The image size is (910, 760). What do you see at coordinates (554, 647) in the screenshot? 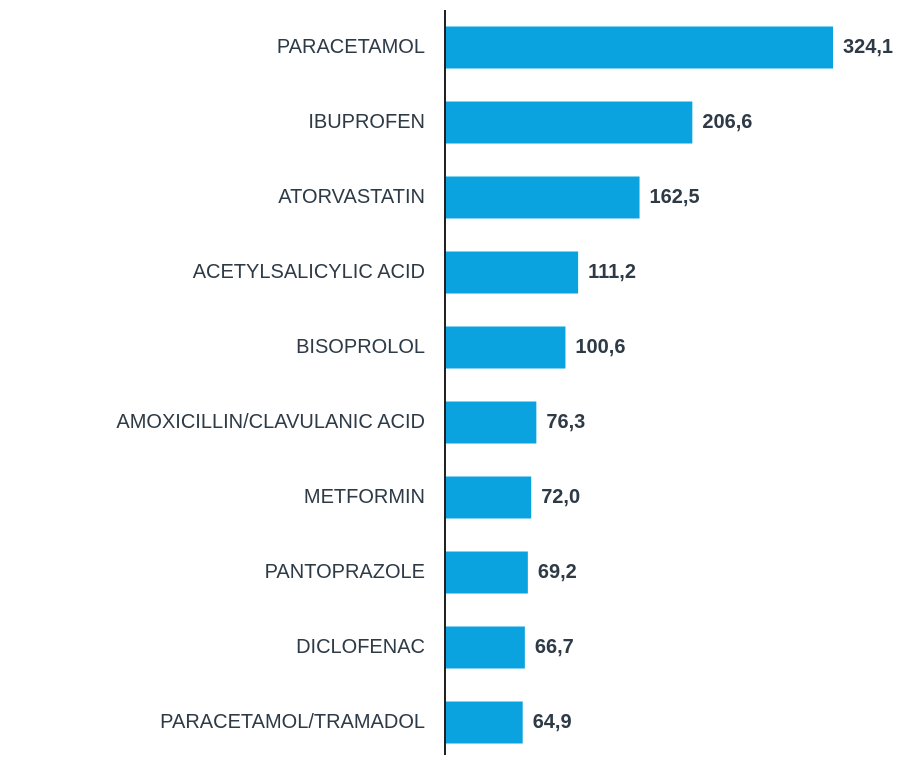
I see `value-label: 66,7` at bounding box center [554, 647].